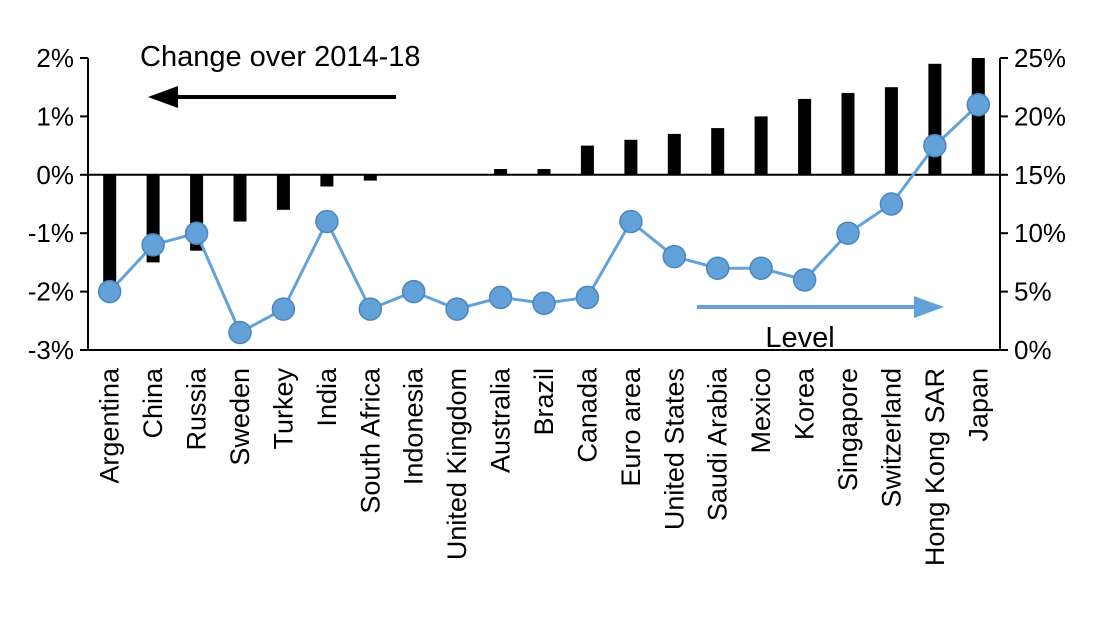 Image resolution: width=1102 pixels, height=619 pixels. Describe the element at coordinates (978, 405) in the screenshot. I see `category-label-japan: Japan` at that location.